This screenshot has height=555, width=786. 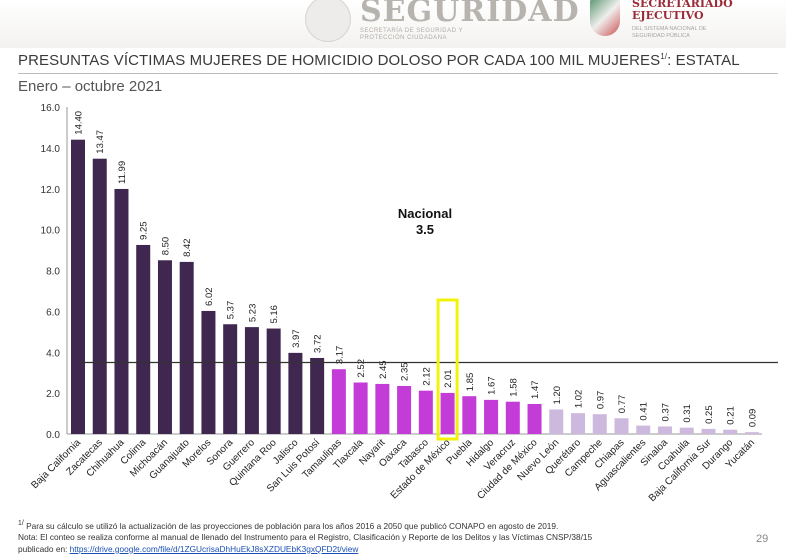 What do you see at coordinates (383, 369) in the screenshot?
I see `data-label: 2.45` at bounding box center [383, 369].